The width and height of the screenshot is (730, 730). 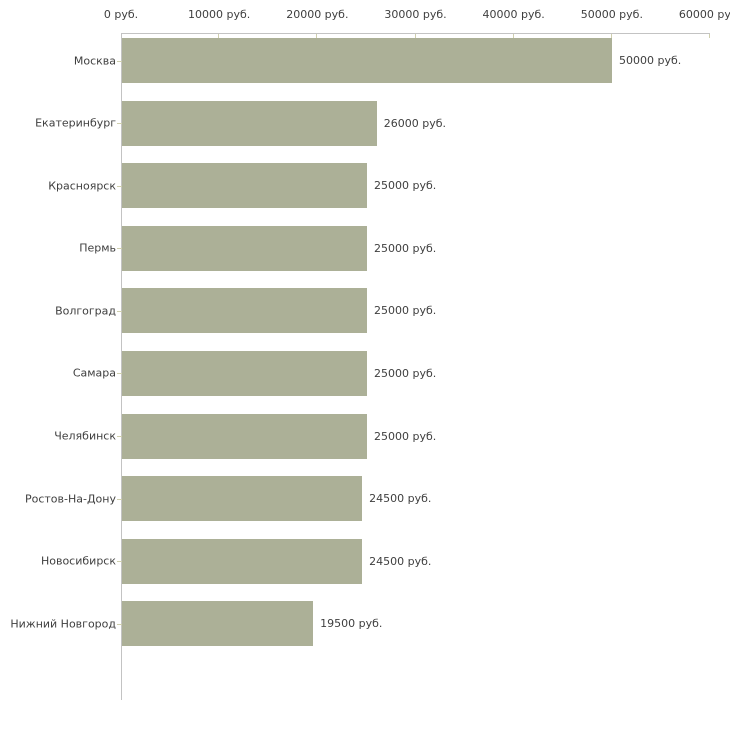 I want to click on x-axis-tick-label: 20000 руб., so click(x=317, y=14).